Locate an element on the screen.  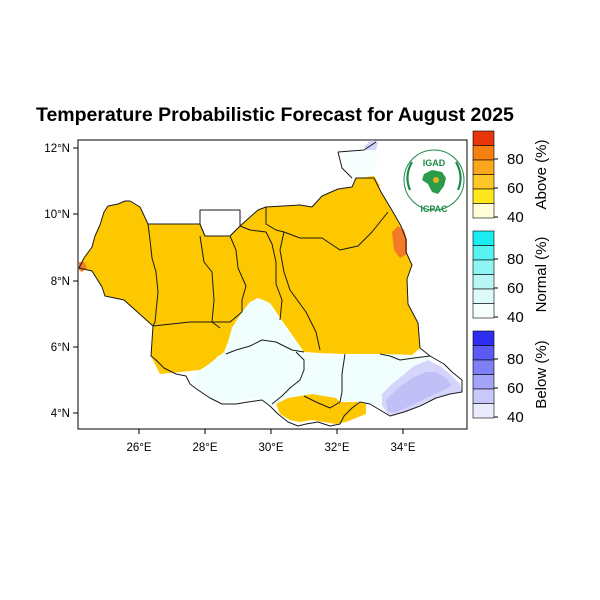
normal-region-north is located at coordinates (360, 161).